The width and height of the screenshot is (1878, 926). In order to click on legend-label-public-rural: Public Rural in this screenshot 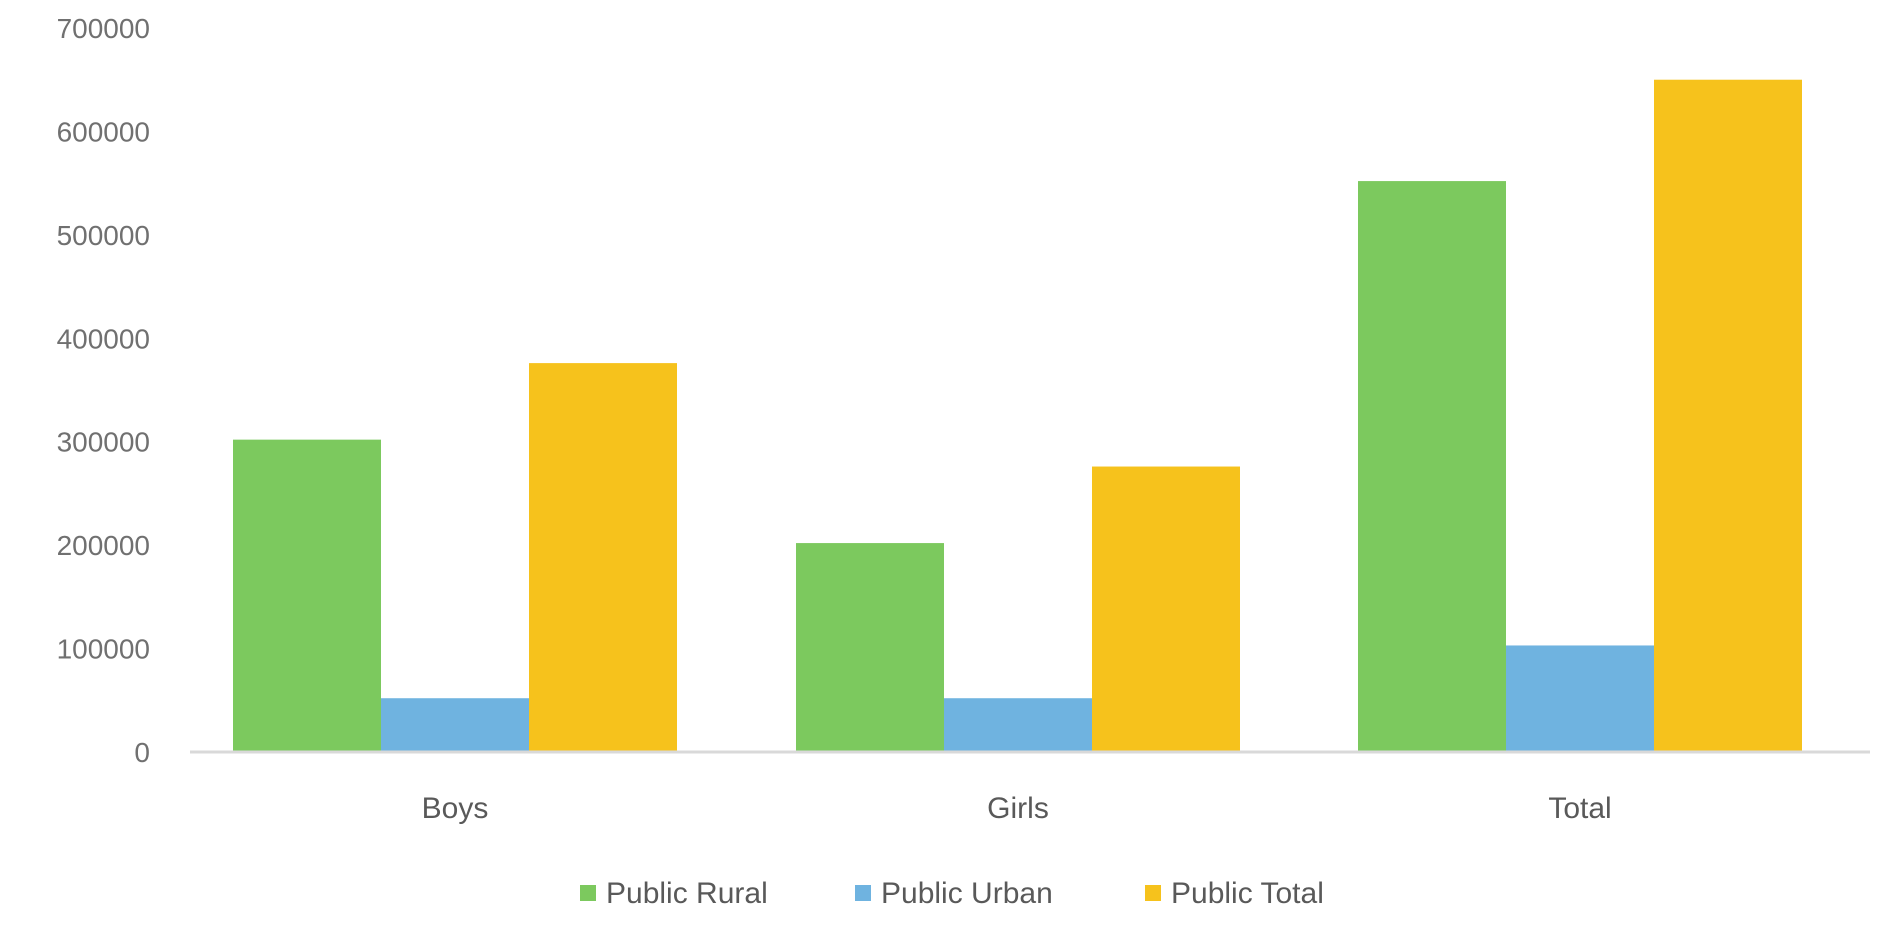, I will do `click(687, 893)`.